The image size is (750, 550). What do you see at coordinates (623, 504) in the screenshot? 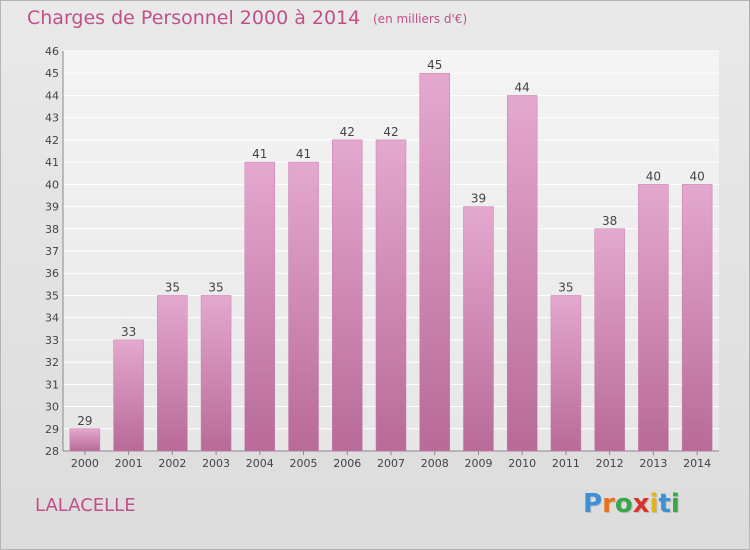
I see `logo-letter: o` at bounding box center [623, 504].